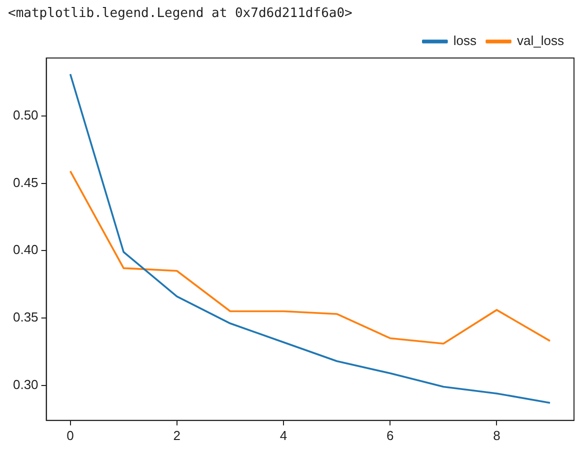  I want to click on legend-label: val_loss, so click(540, 40).